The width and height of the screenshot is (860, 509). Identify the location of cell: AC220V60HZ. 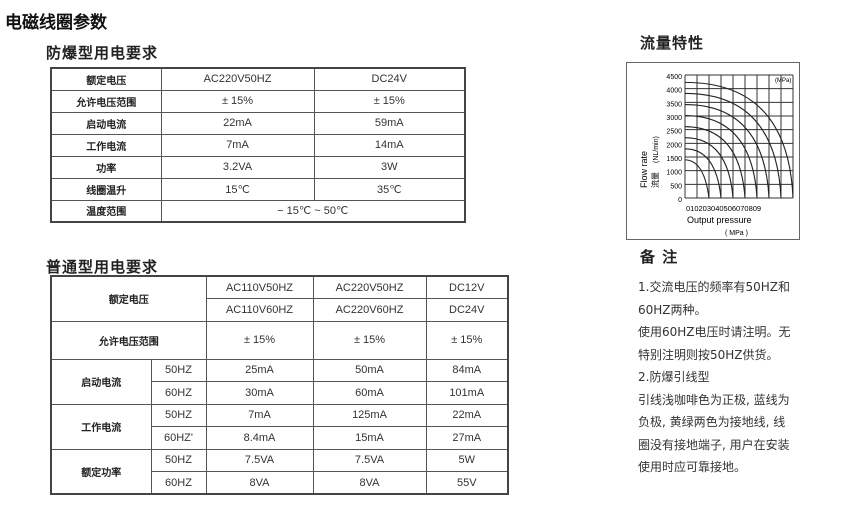
(369, 310).